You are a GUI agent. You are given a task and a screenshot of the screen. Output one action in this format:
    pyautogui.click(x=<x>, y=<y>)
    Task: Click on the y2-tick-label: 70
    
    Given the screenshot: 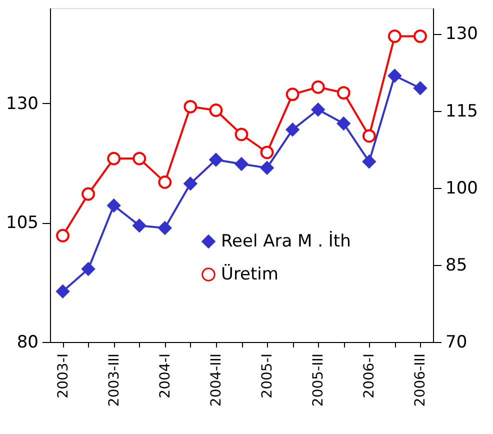 What is the action you would take?
    pyautogui.click(x=457, y=342)
    